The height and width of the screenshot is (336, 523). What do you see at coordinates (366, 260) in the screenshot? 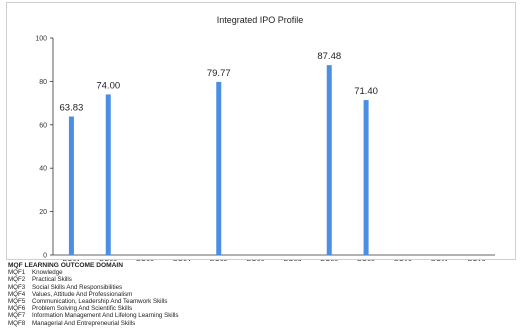
I see `x-tick-label: PO09` at bounding box center [366, 260].